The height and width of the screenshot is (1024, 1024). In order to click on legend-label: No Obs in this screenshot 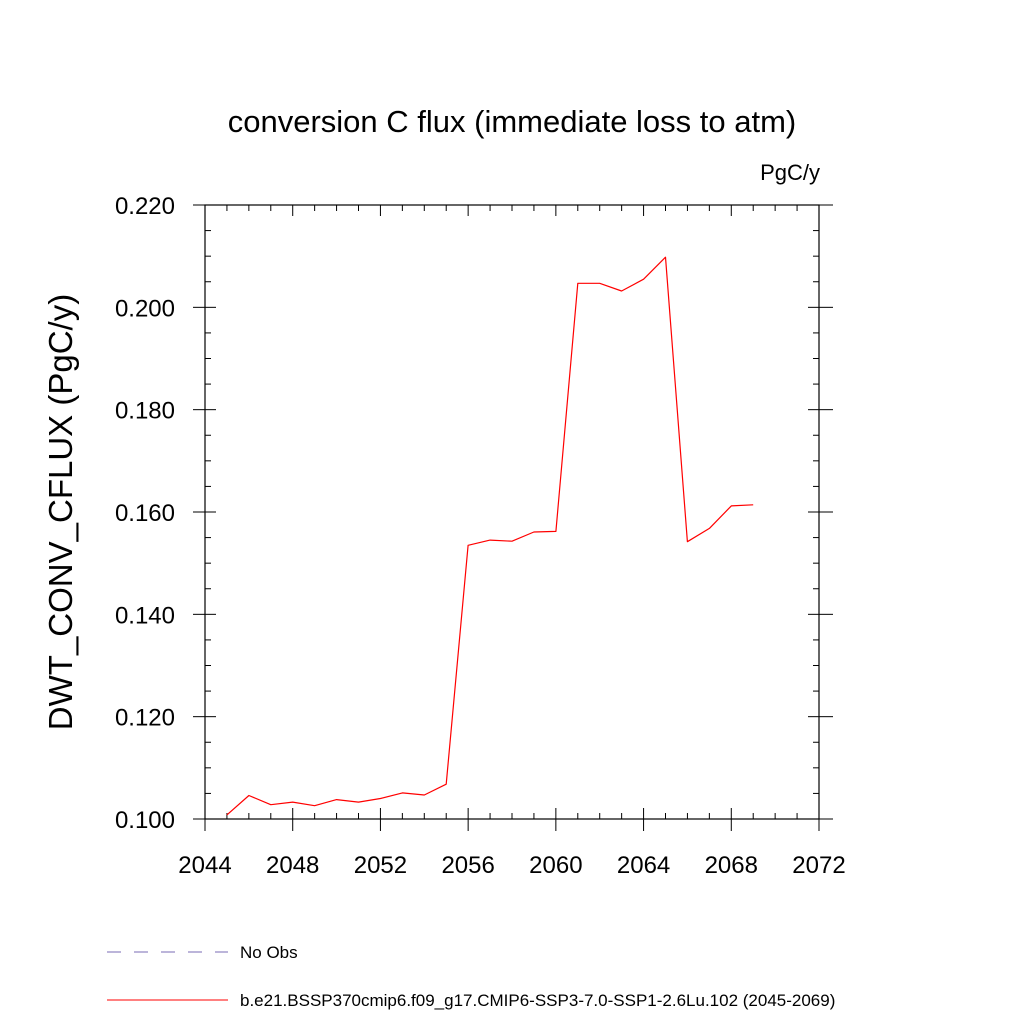, I will do `click(269, 952)`.